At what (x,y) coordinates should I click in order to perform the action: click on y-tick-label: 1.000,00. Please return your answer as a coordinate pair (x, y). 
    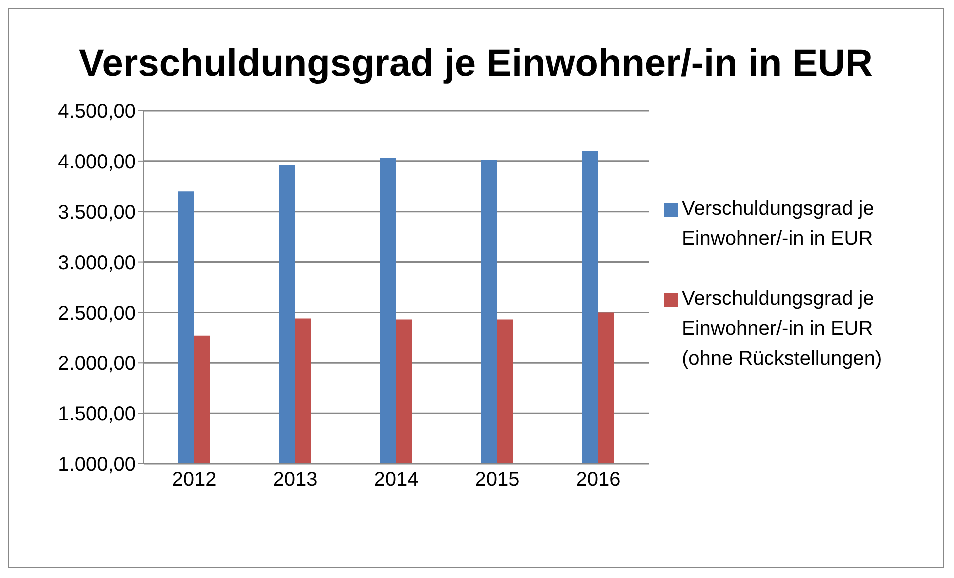
    Looking at the image, I should click on (97, 465).